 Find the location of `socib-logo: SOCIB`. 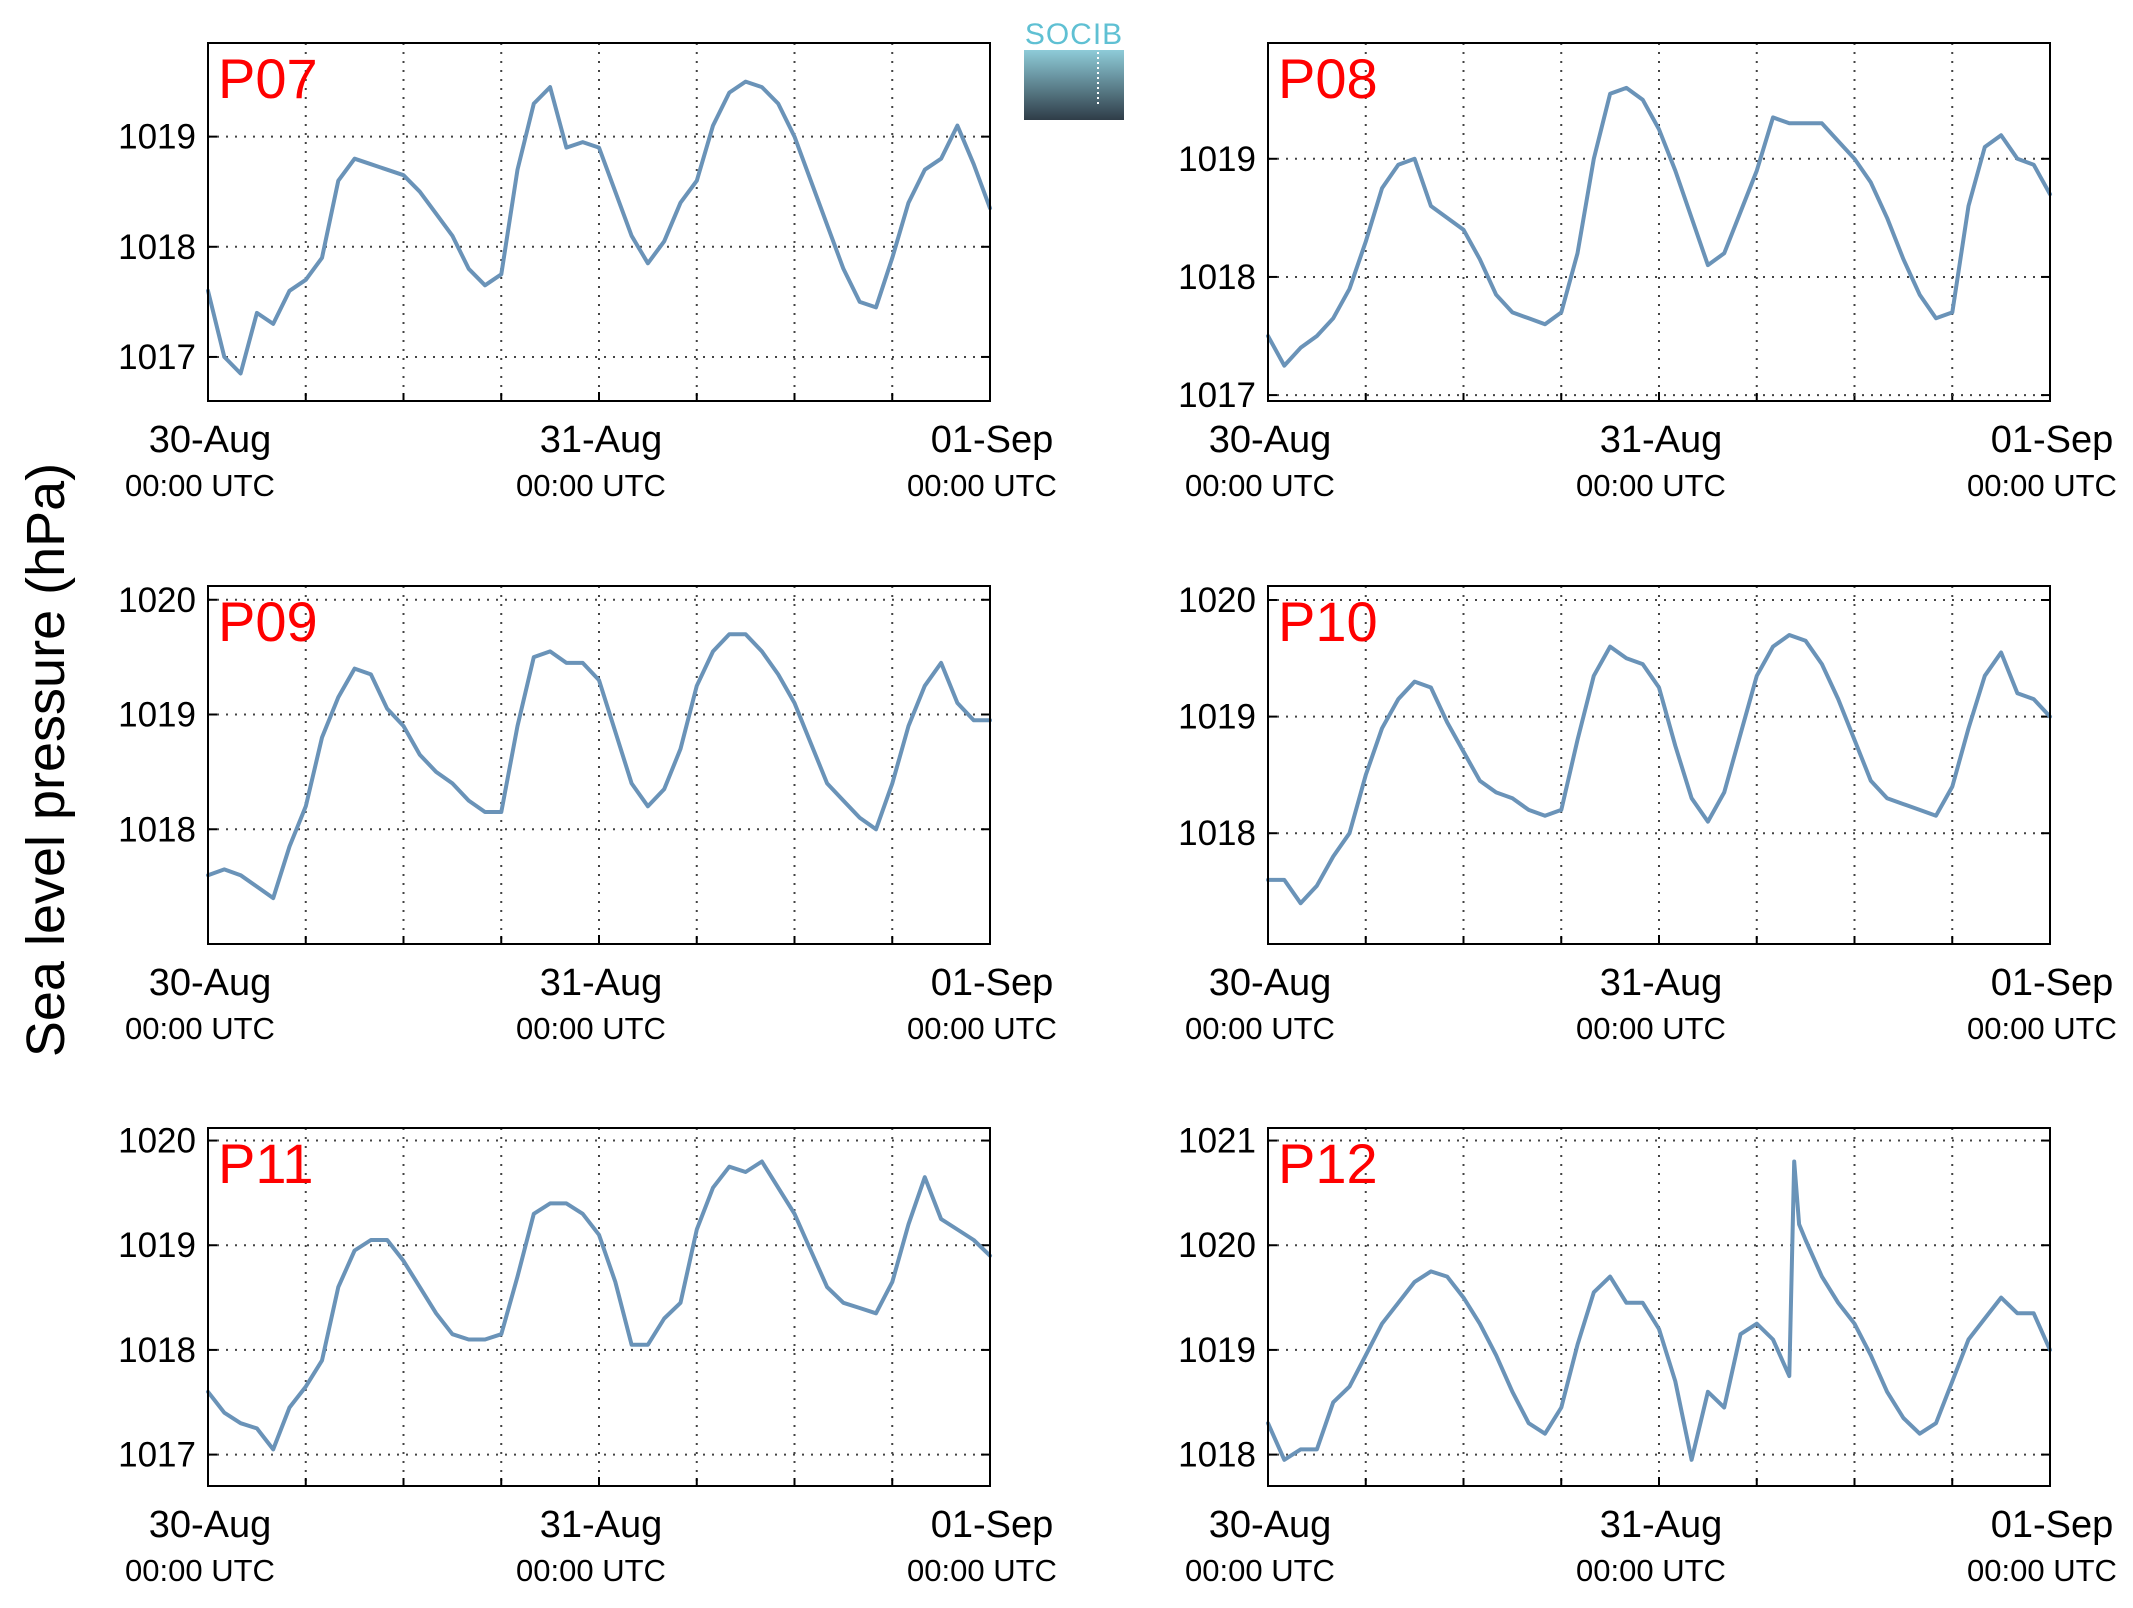

socib-logo: SOCIB is located at coordinates (1074, 69).